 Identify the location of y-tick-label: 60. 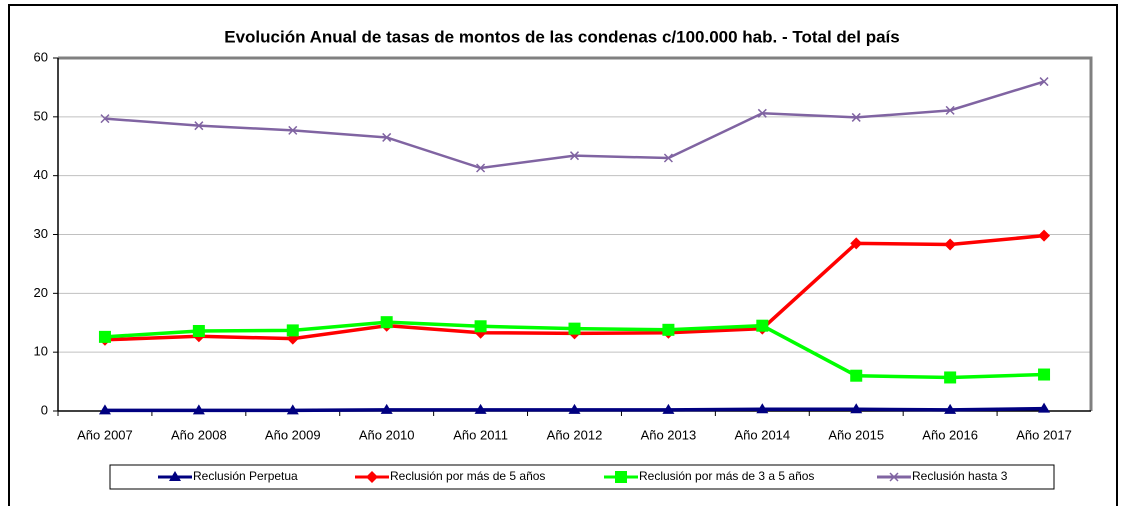
(41, 56).